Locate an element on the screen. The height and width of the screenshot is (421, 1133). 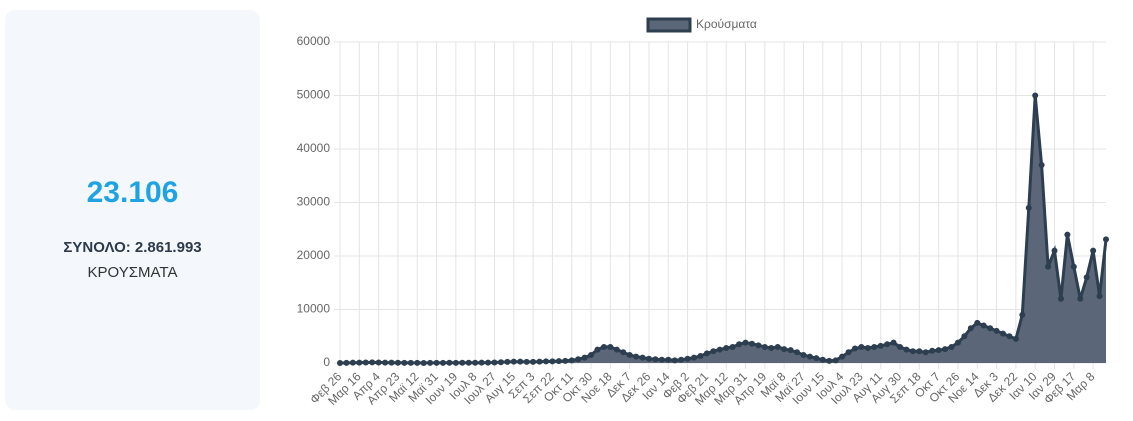
y-tick-label: 50000 is located at coordinates (314, 95).